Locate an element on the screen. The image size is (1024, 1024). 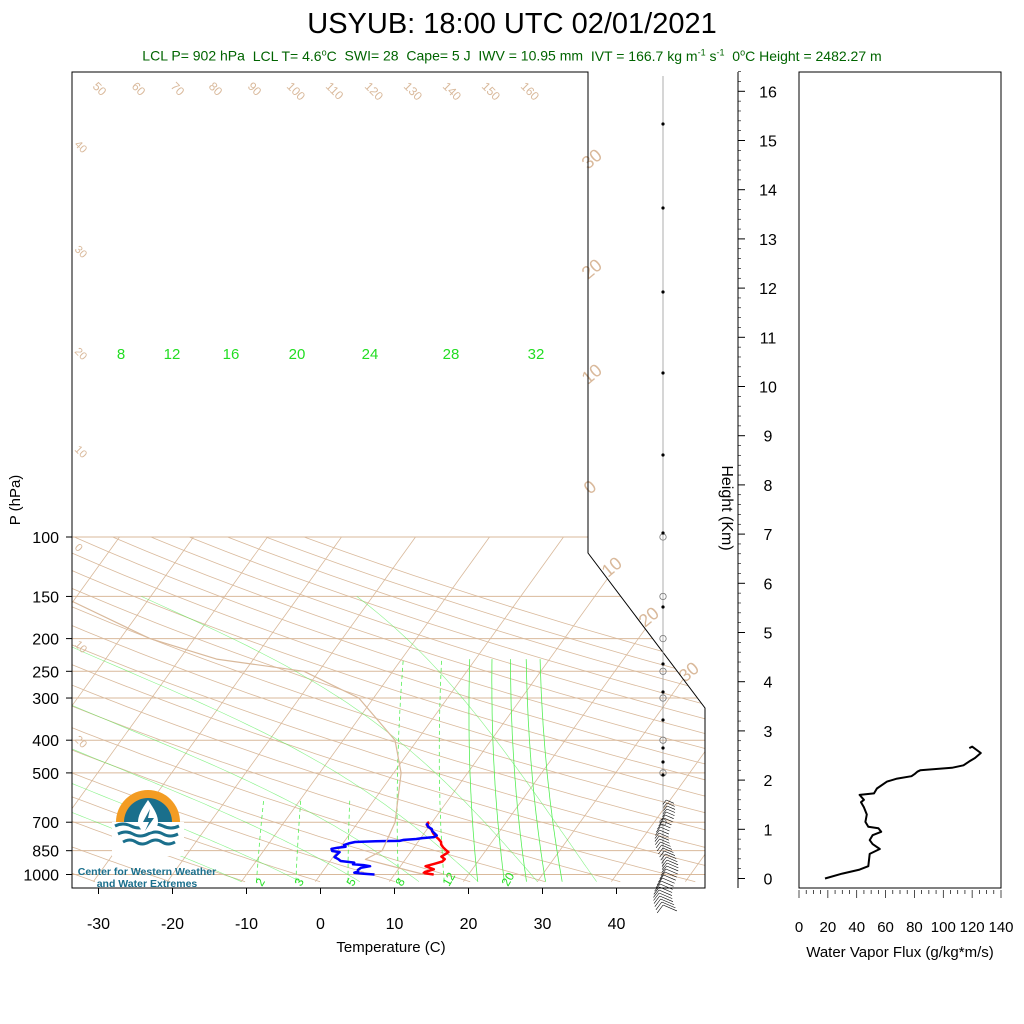
flux-tick-label: 140 is located at coordinates (1000, 927).